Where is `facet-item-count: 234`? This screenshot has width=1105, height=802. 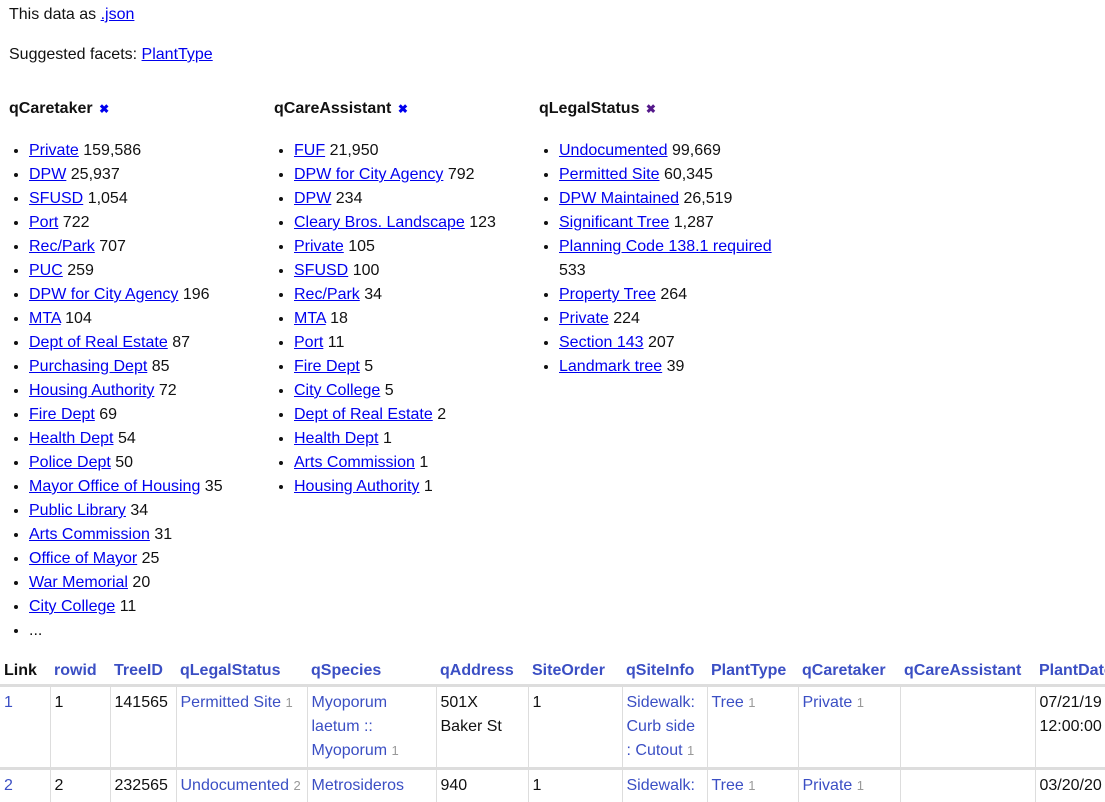
facet-item-count: 234 is located at coordinates (349, 198).